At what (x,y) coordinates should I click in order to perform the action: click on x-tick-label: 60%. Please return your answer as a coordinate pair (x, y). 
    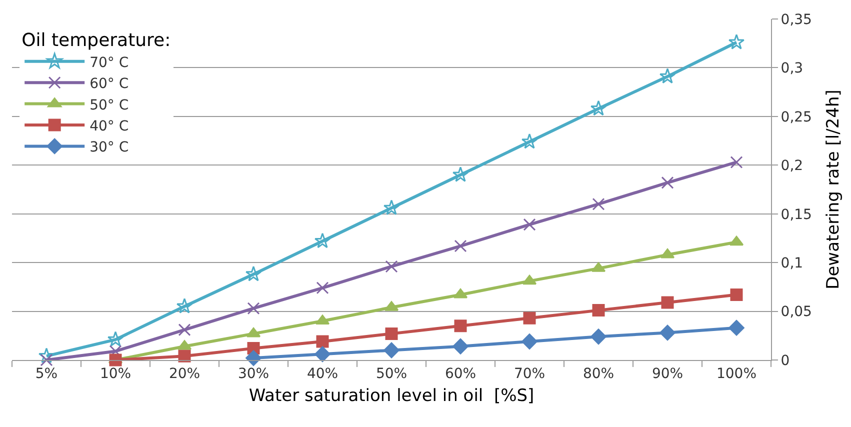
    Looking at the image, I should click on (460, 374).